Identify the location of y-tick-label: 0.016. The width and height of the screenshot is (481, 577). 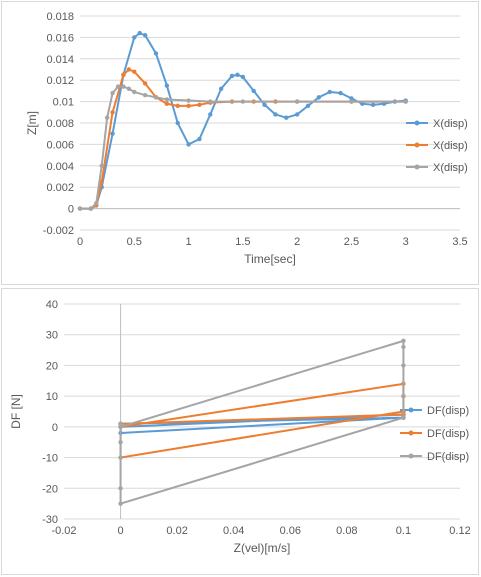
(60, 38).